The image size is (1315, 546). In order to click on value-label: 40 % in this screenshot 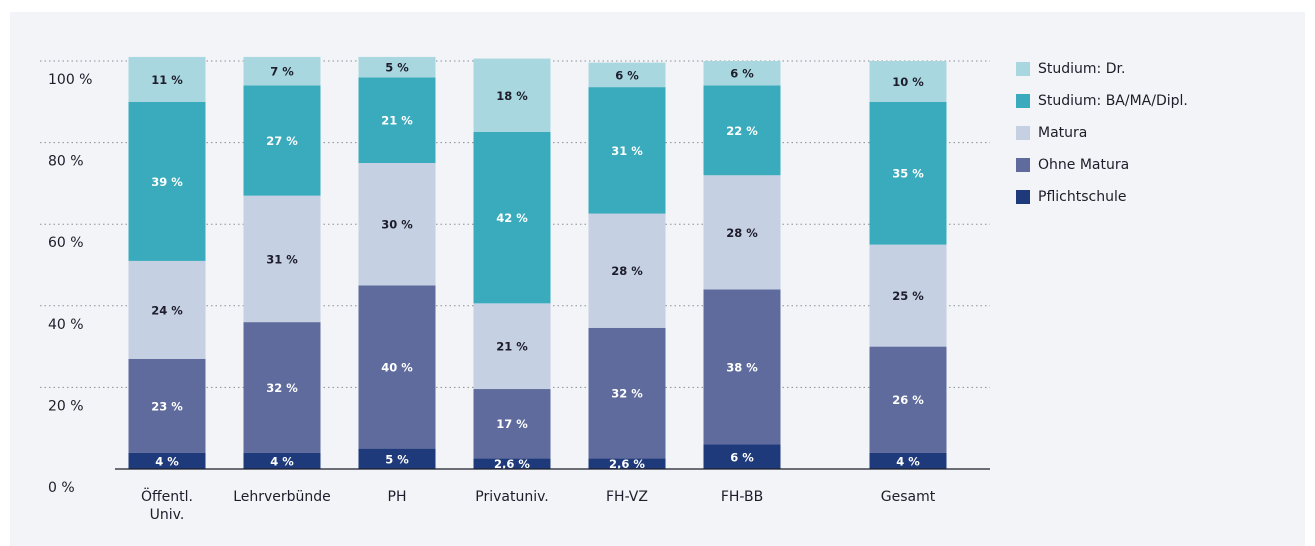, I will do `click(397, 368)`.